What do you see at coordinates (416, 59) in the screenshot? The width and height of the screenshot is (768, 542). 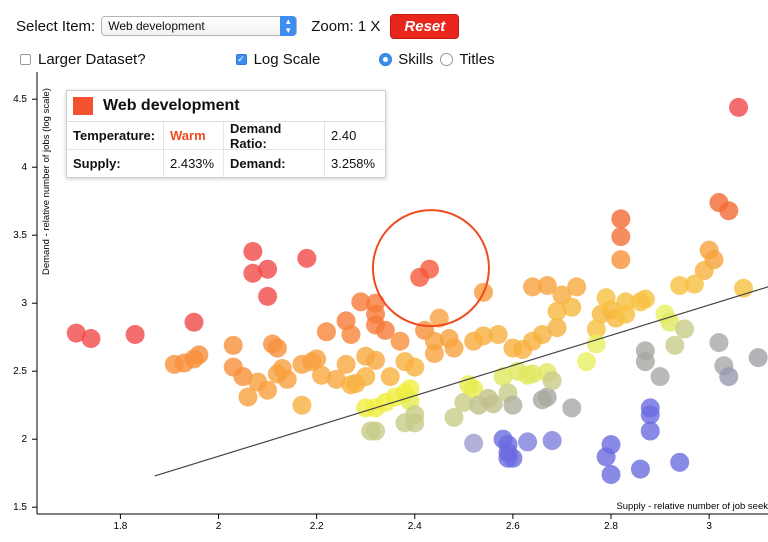 I see `skills-label: Skills` at bounding box center [416, 59].